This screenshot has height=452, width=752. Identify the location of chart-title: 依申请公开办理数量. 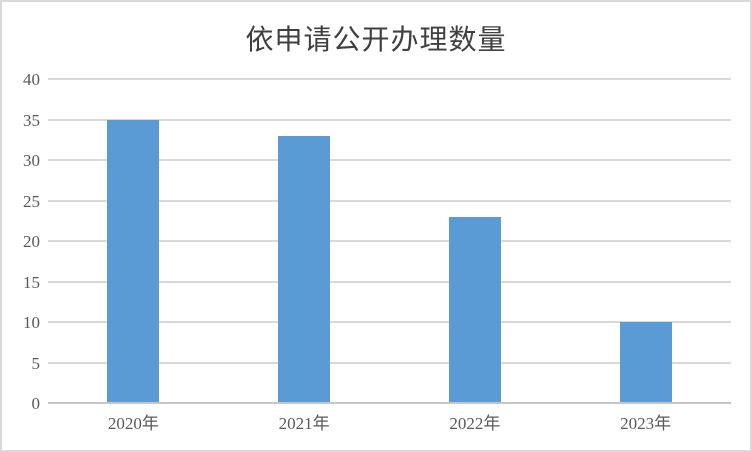
(376, 40).